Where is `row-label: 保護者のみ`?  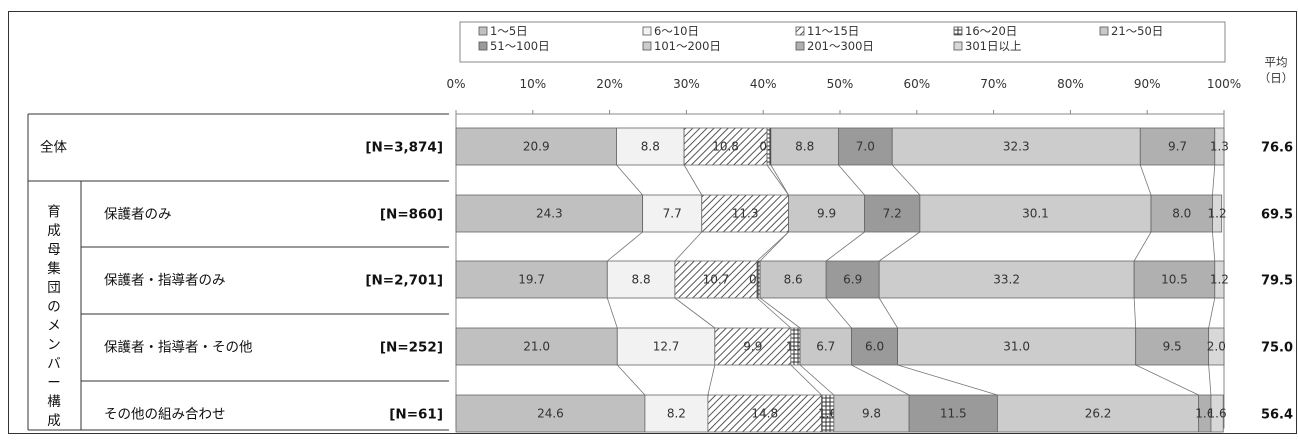
row-label: 保護者のみ is located at coordinates (138, 215).